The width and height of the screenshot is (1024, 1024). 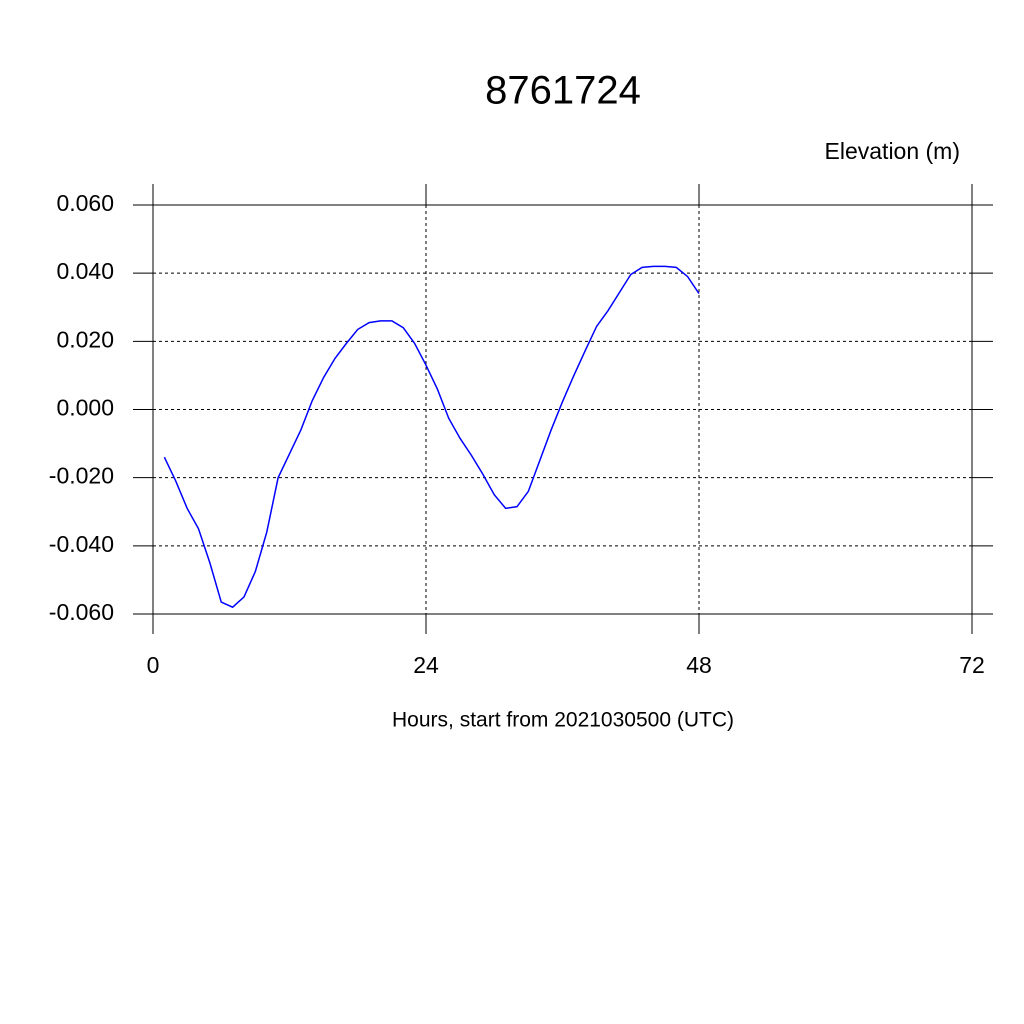 What do you see at coordinates (85, 271) in the screenshot?
I see `y-tick-label: 0.040` at bounding box center [85, 271].